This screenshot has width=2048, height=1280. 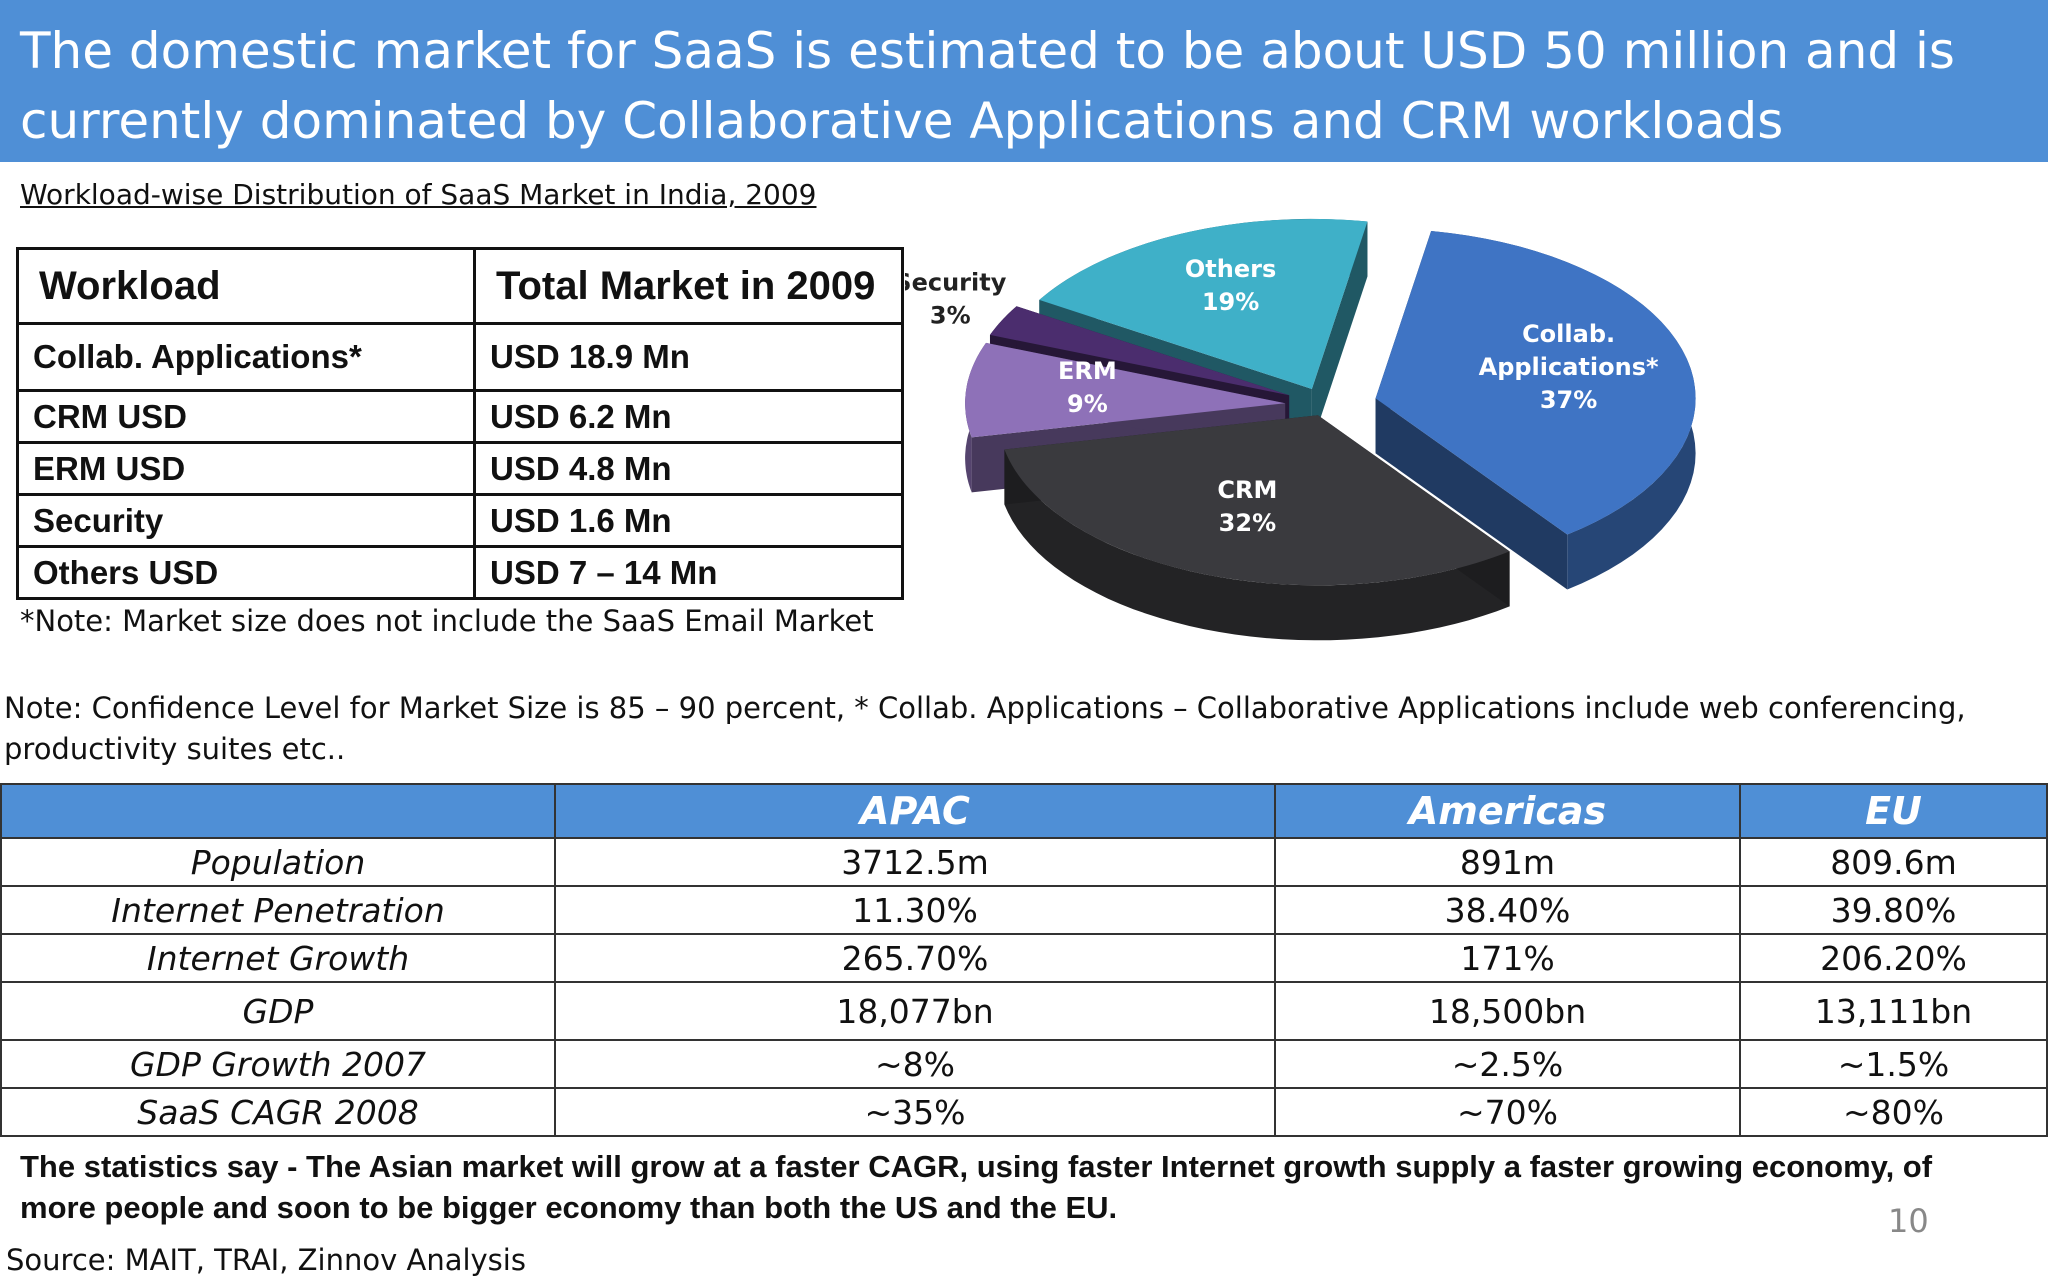 I want to click on table-row: ERM USD USD 4.8 Mn, so click(x=460, y=468).